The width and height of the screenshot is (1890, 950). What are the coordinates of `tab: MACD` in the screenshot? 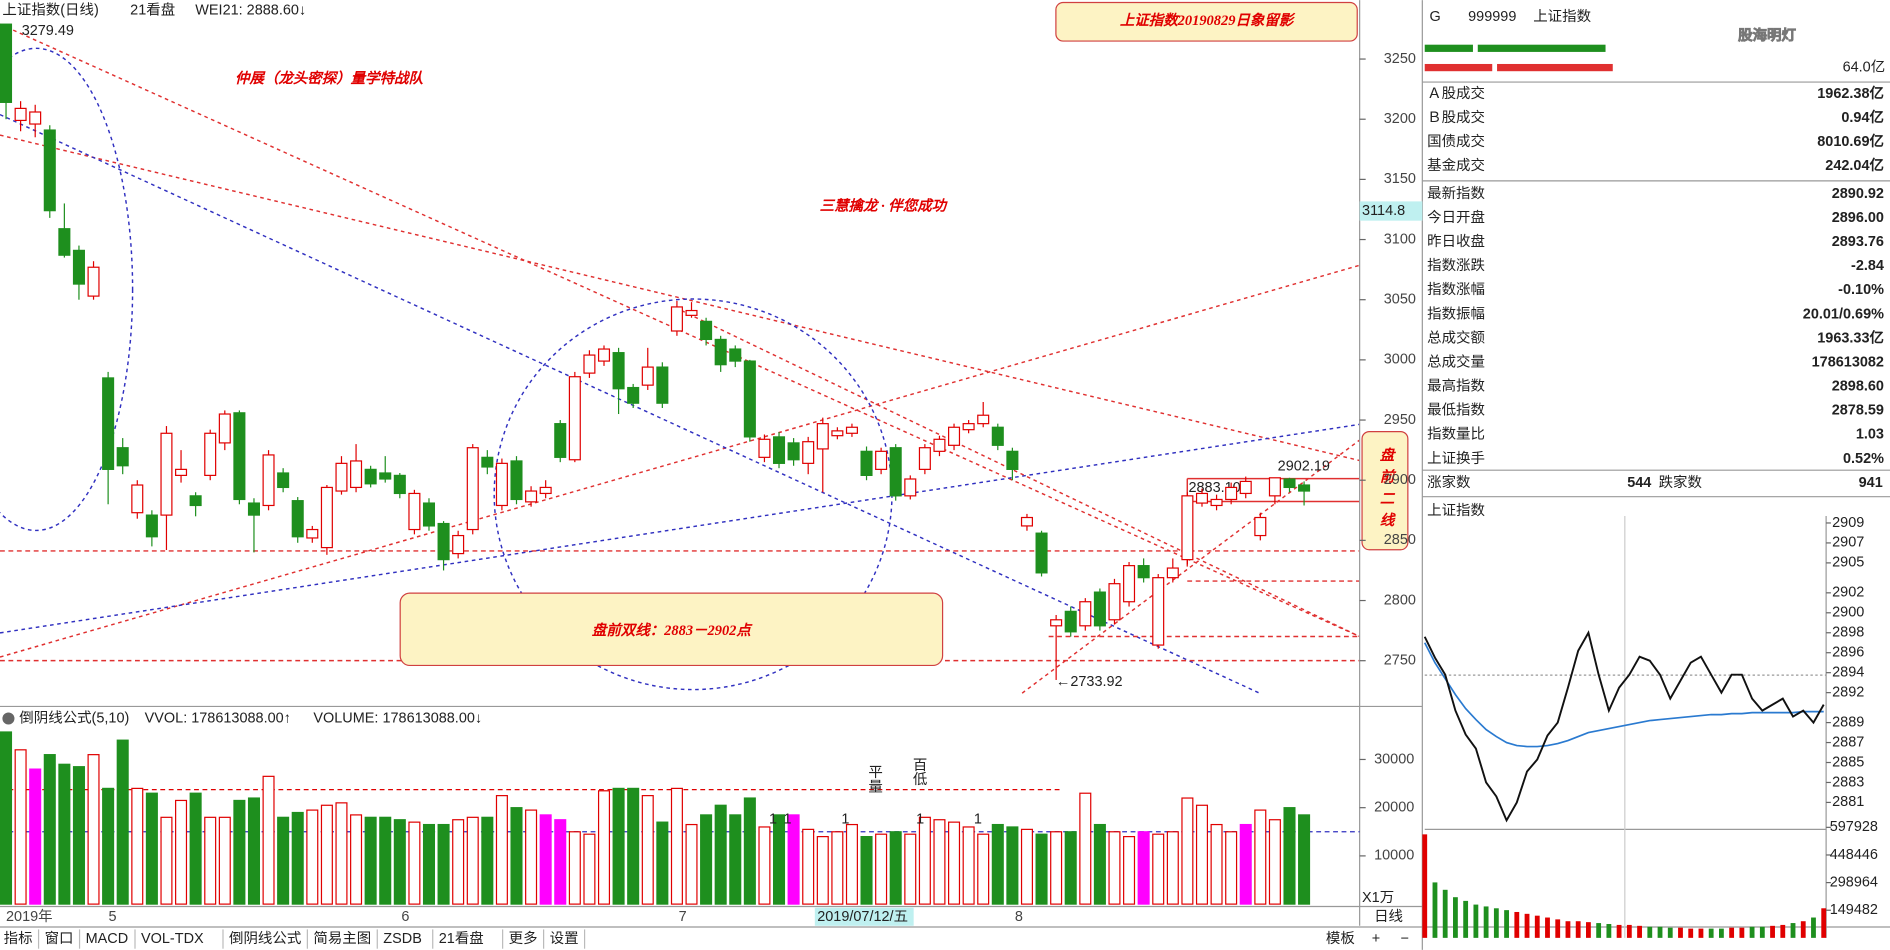 It's located at (107, 939).